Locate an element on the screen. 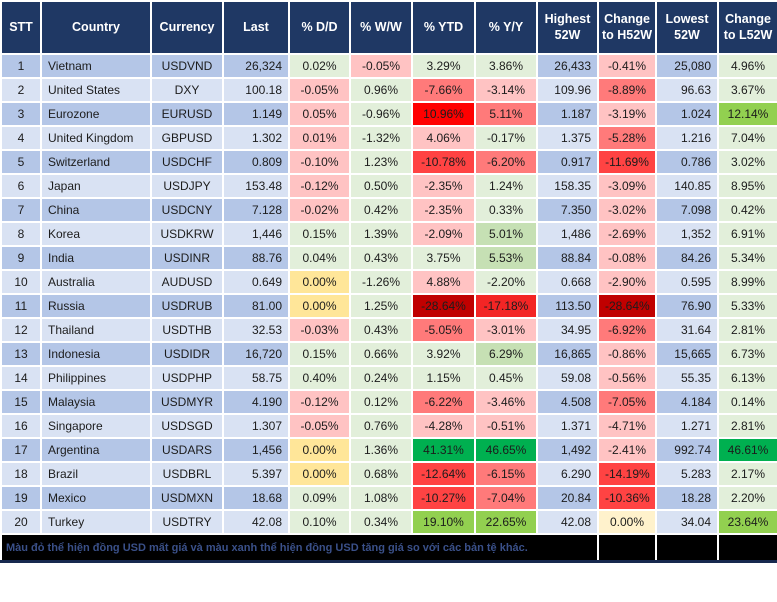 The width and height of the screenshot is (777, 602). cell-last: 42.08 is located at coordinates (256, 522).